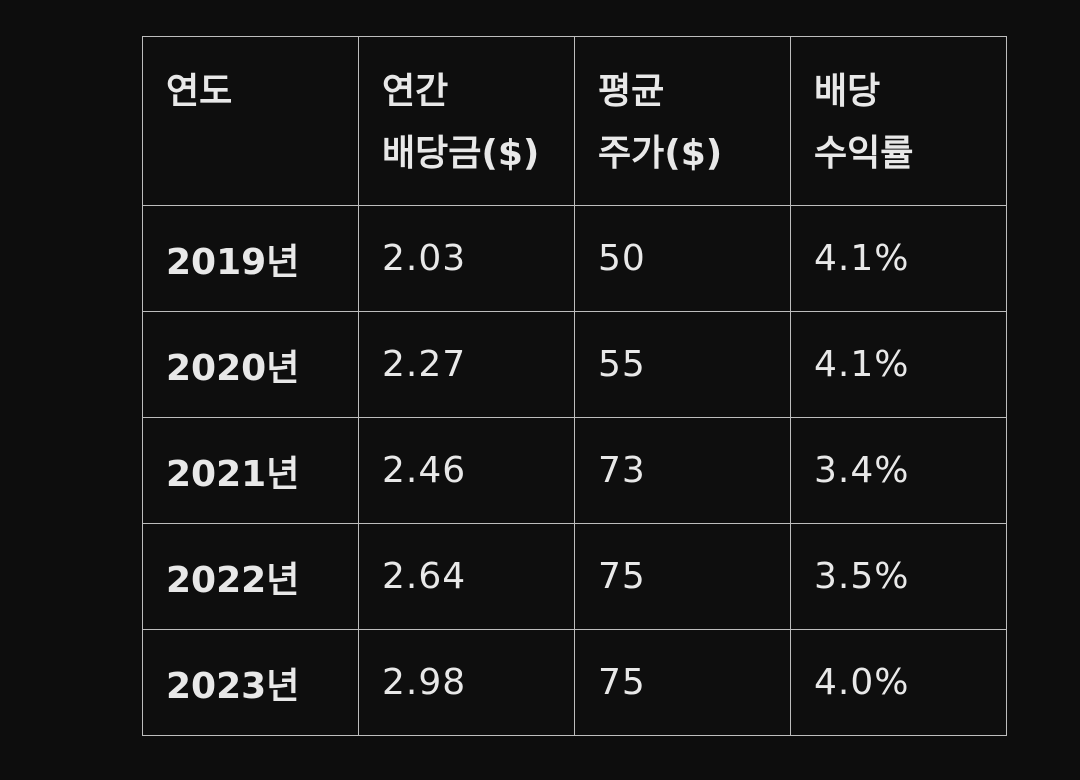 The image size is (1080, 780). What do you see at coordinates (415, 91) in the screenshot?
I see `header-text: 연간` at bounding box center [415, 91].